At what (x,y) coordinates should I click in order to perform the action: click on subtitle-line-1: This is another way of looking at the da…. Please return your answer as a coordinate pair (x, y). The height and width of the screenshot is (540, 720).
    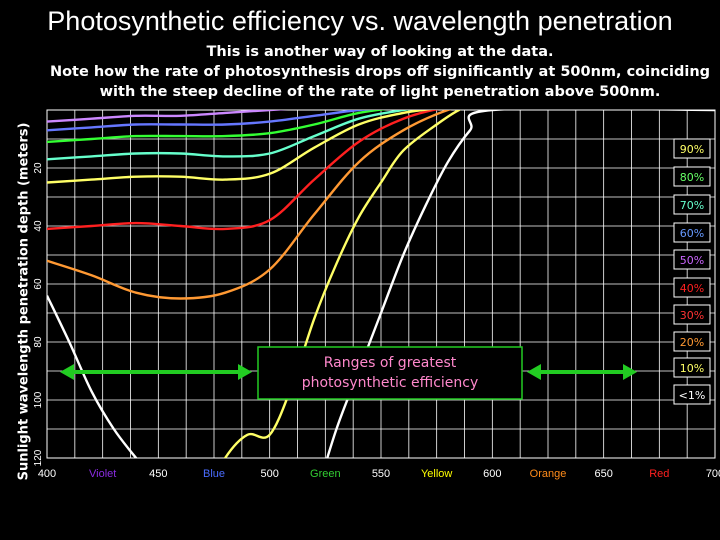
    Looking at the image, I should click on (380, 52).